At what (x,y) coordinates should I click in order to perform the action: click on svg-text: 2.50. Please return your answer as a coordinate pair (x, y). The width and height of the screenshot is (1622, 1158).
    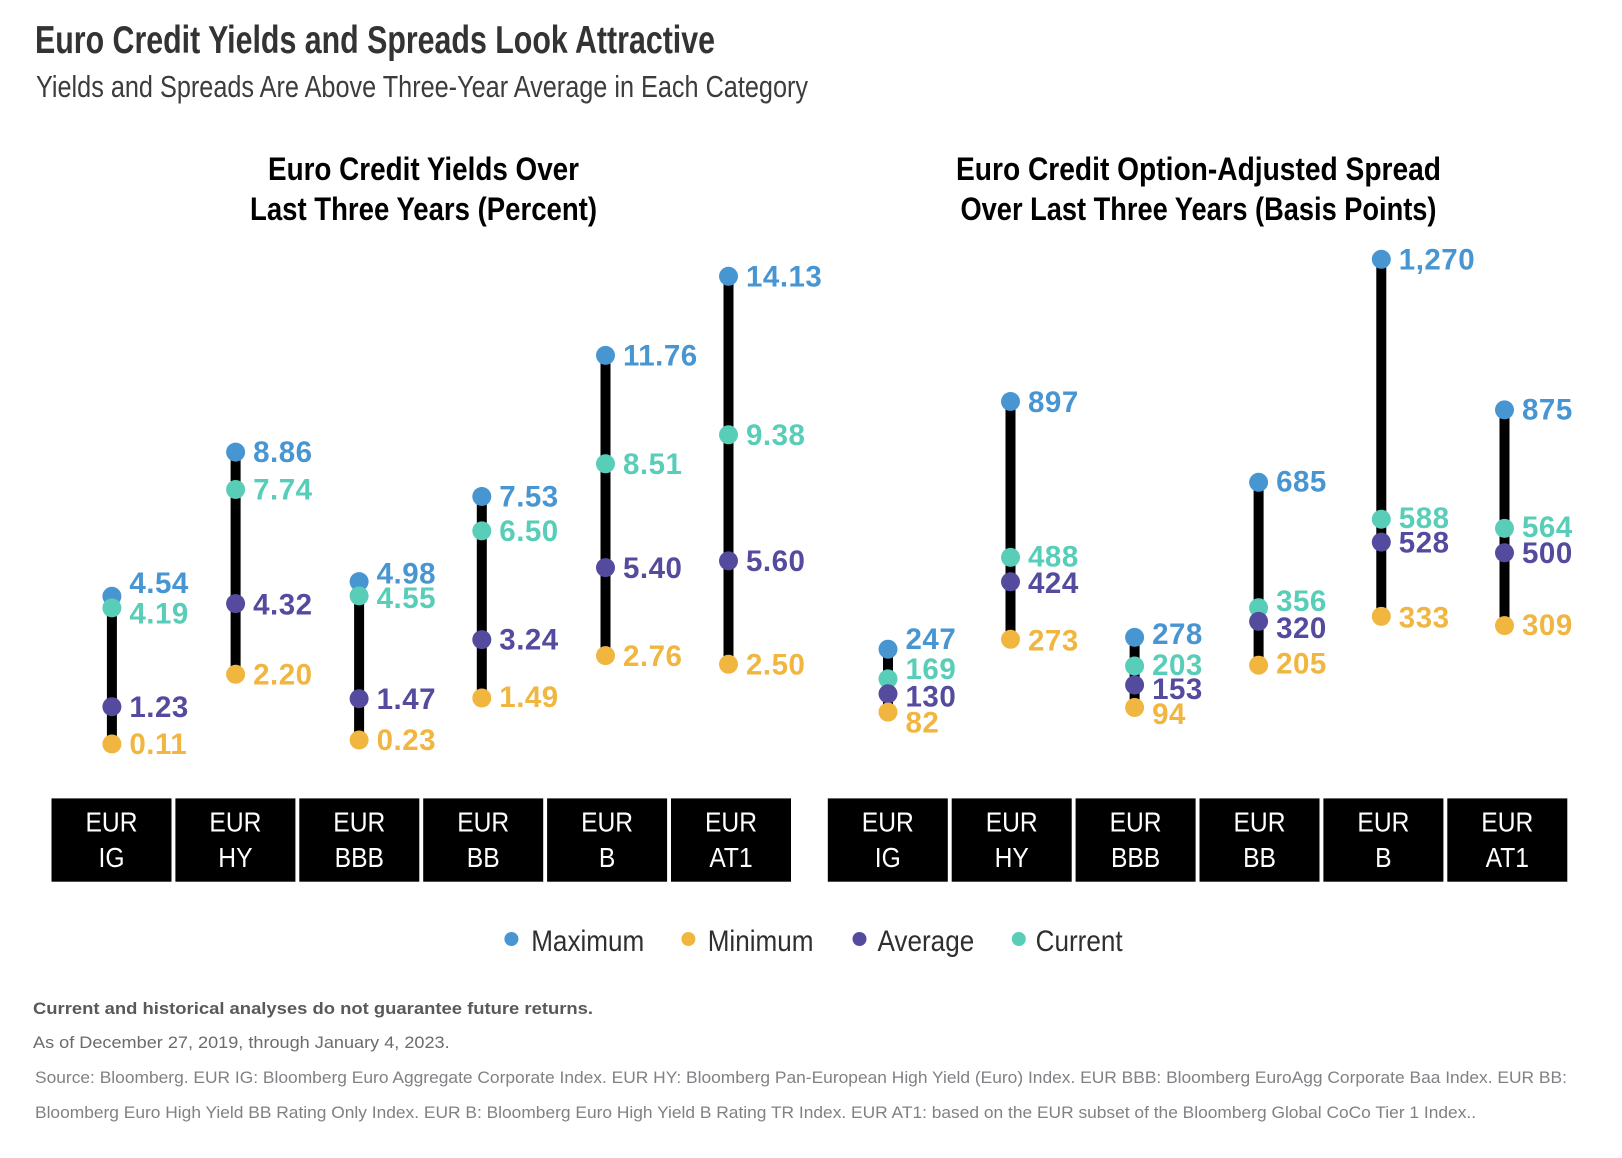
    Looking at the image, I should click on (775, 664).